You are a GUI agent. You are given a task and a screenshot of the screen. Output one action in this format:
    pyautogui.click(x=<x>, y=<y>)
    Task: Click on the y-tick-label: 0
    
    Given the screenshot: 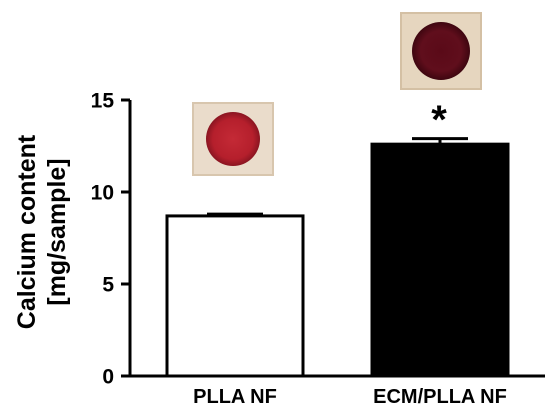 What is the action you would take?
    pyautogui.click(x=108, y=377)
    